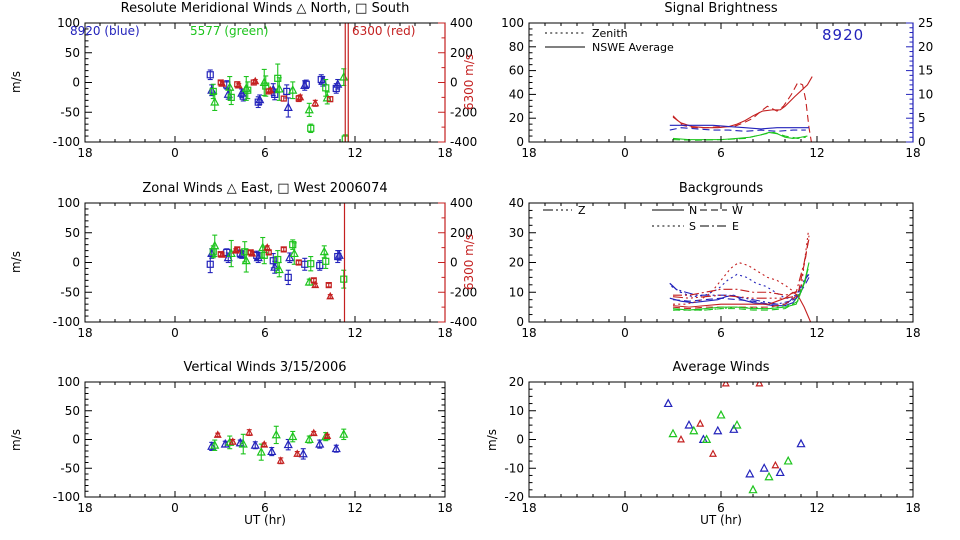  I want to click on y-tick-label: -20, so click(514, 497).